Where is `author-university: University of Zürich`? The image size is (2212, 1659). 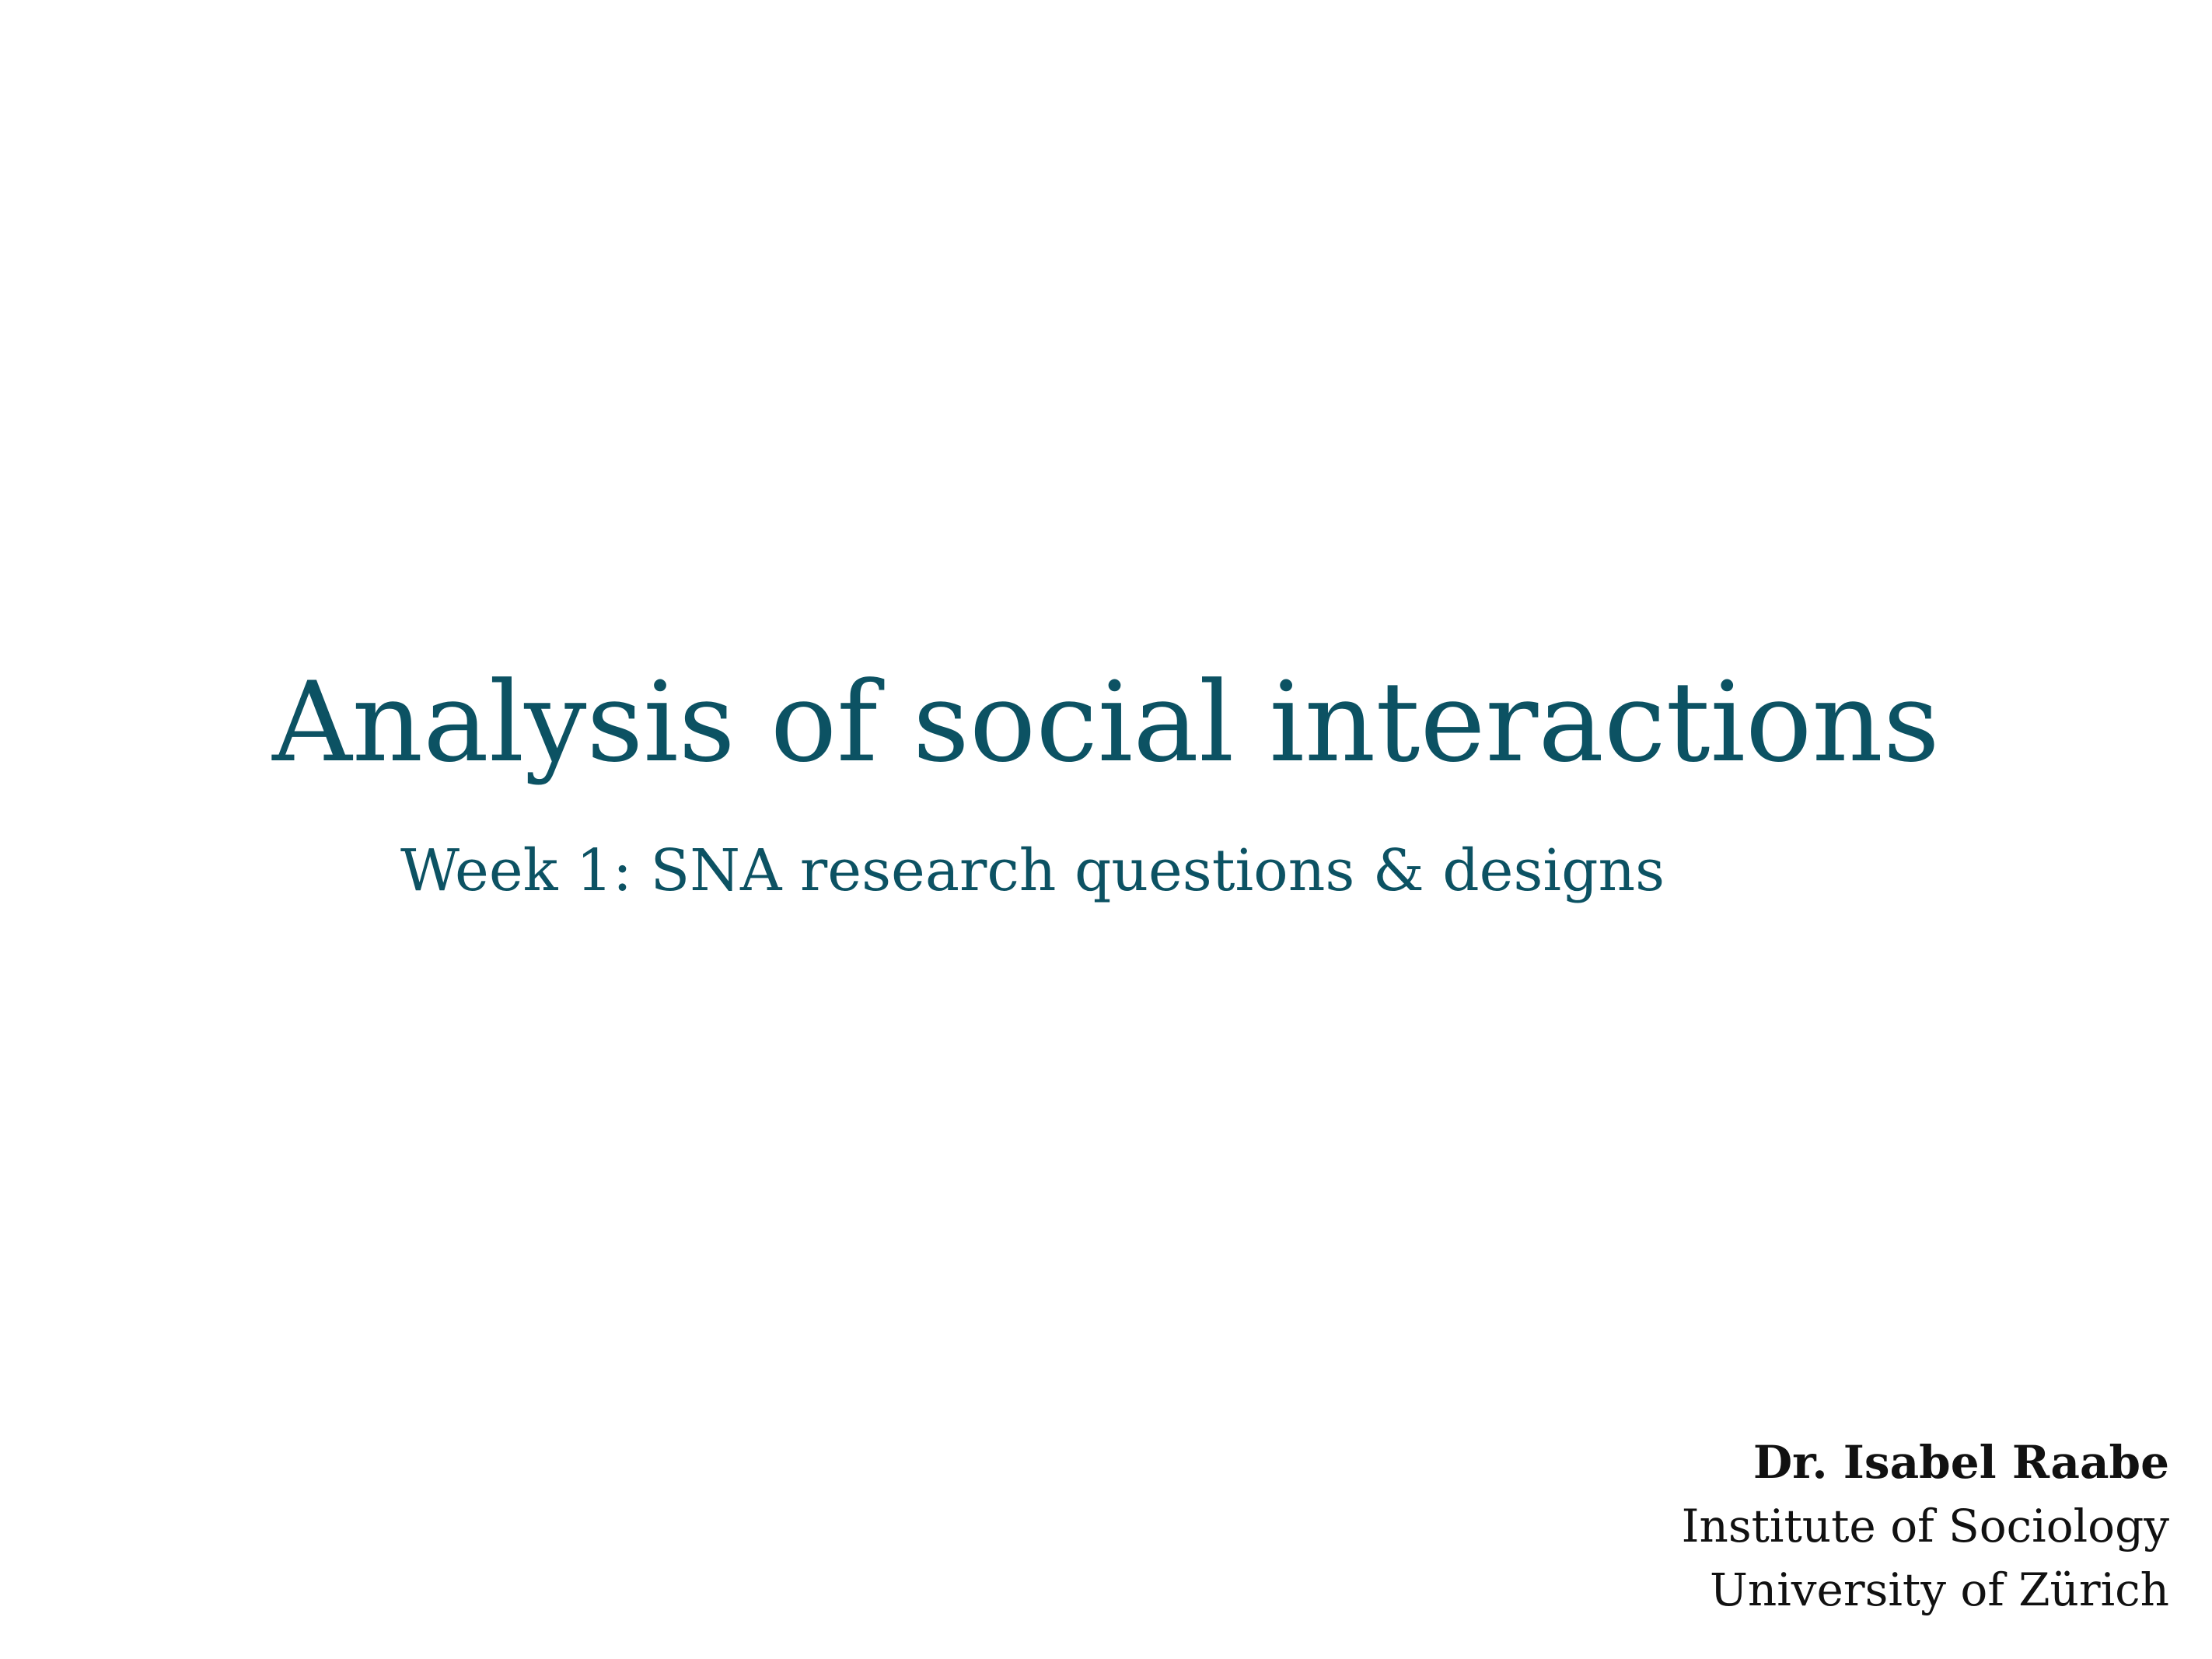
author-university: University of Zürich is located at coordinates (1939, 1589).